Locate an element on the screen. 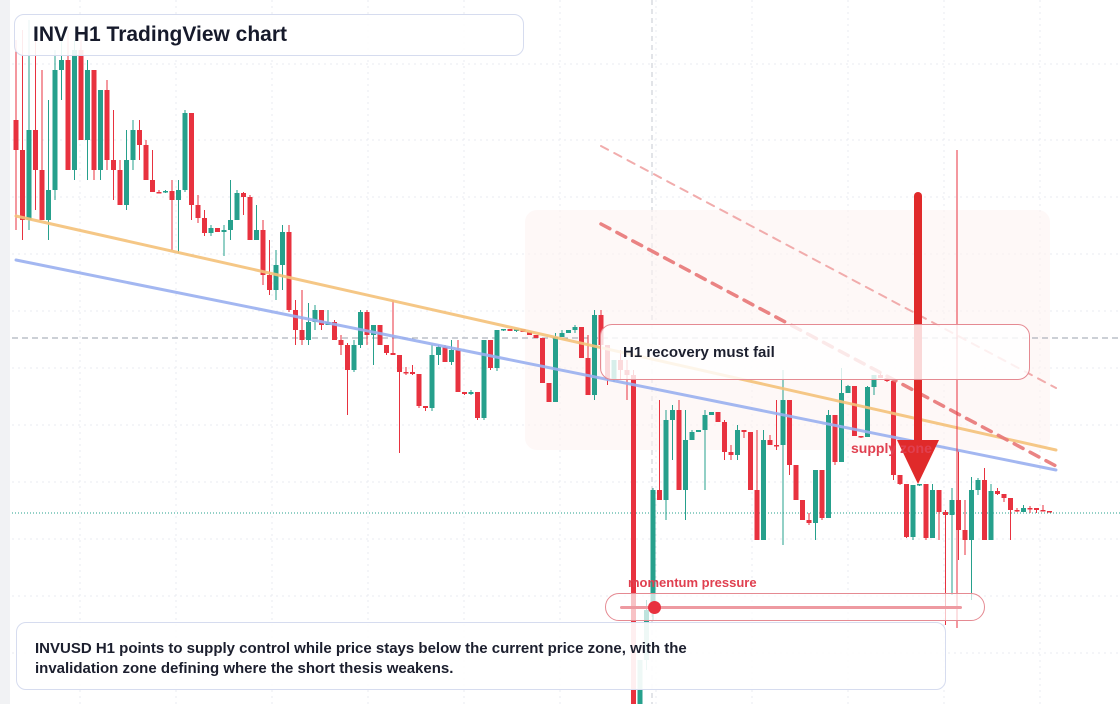 This screenshot has width=1120, height=704. momentum-track is located at coordinates (791, 607).